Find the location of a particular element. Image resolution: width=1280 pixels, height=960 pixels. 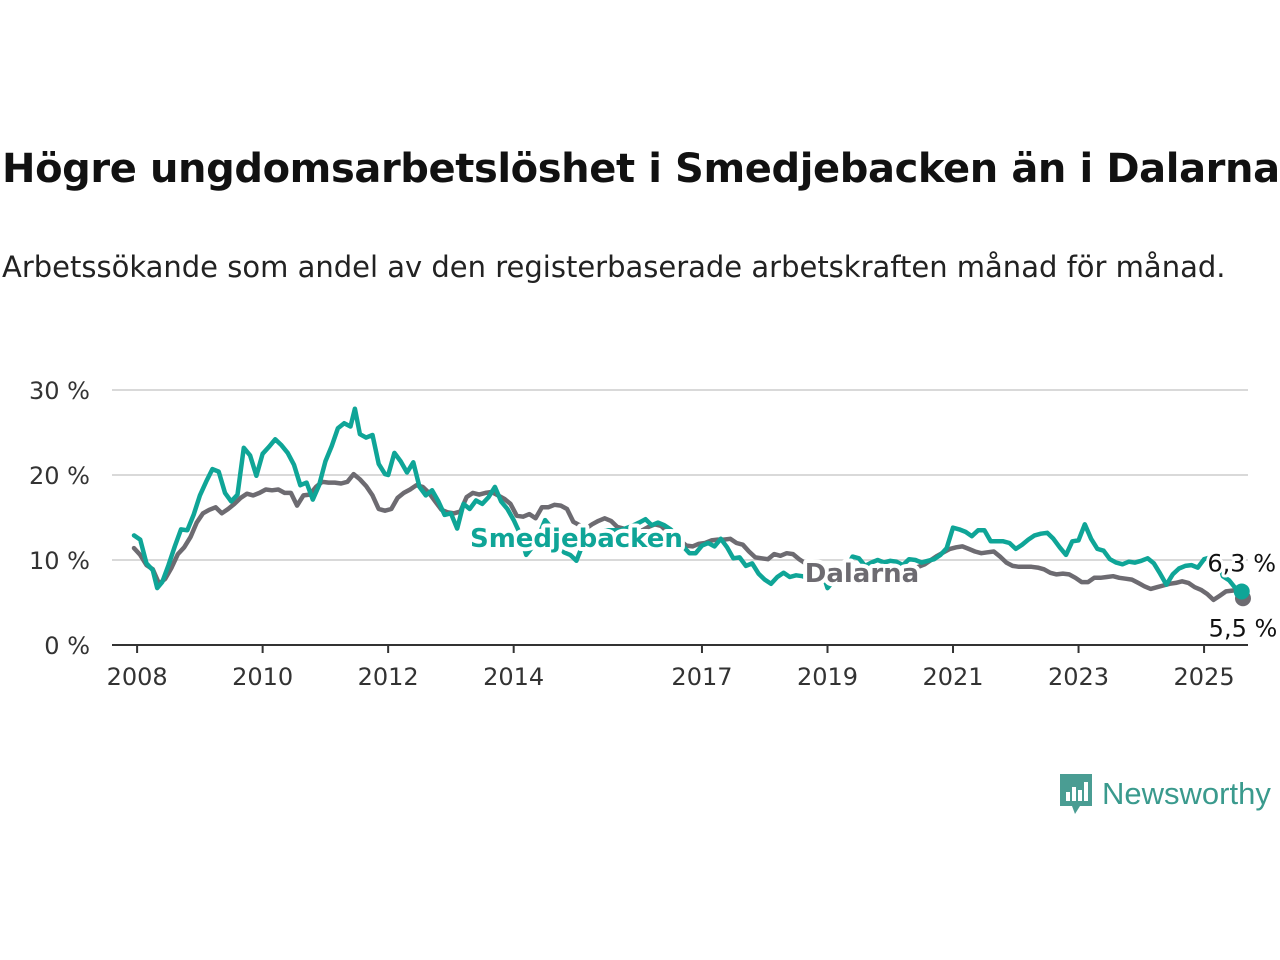

y-axis-tick-labels: 0 % 10 % 20 % 30 % is located at coordinates (59, 518).